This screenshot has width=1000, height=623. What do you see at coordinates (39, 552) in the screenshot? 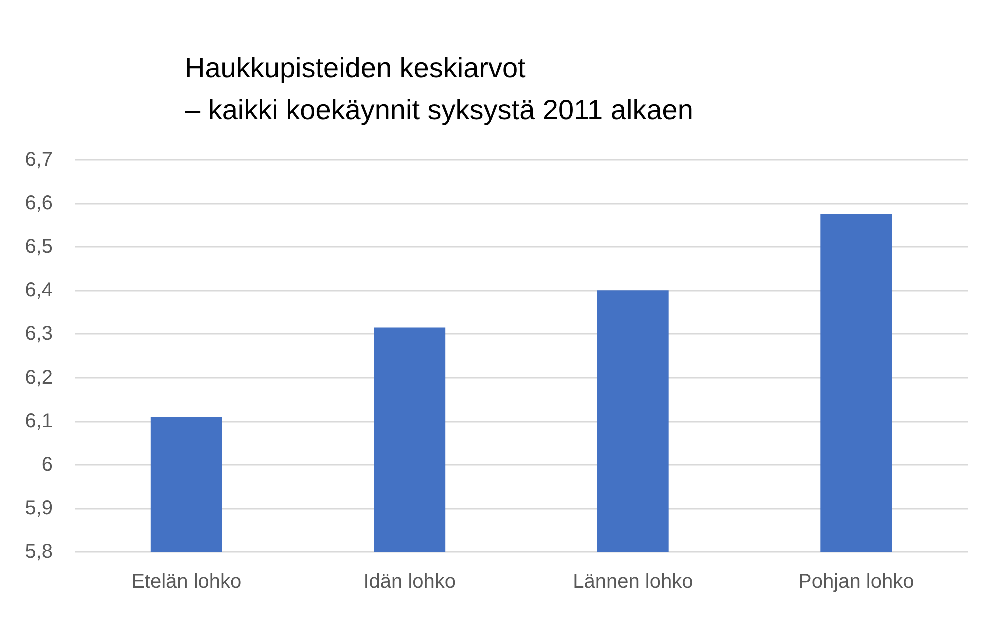
I see `y-tick-label: 5,8` at bounding box center [39, 552].